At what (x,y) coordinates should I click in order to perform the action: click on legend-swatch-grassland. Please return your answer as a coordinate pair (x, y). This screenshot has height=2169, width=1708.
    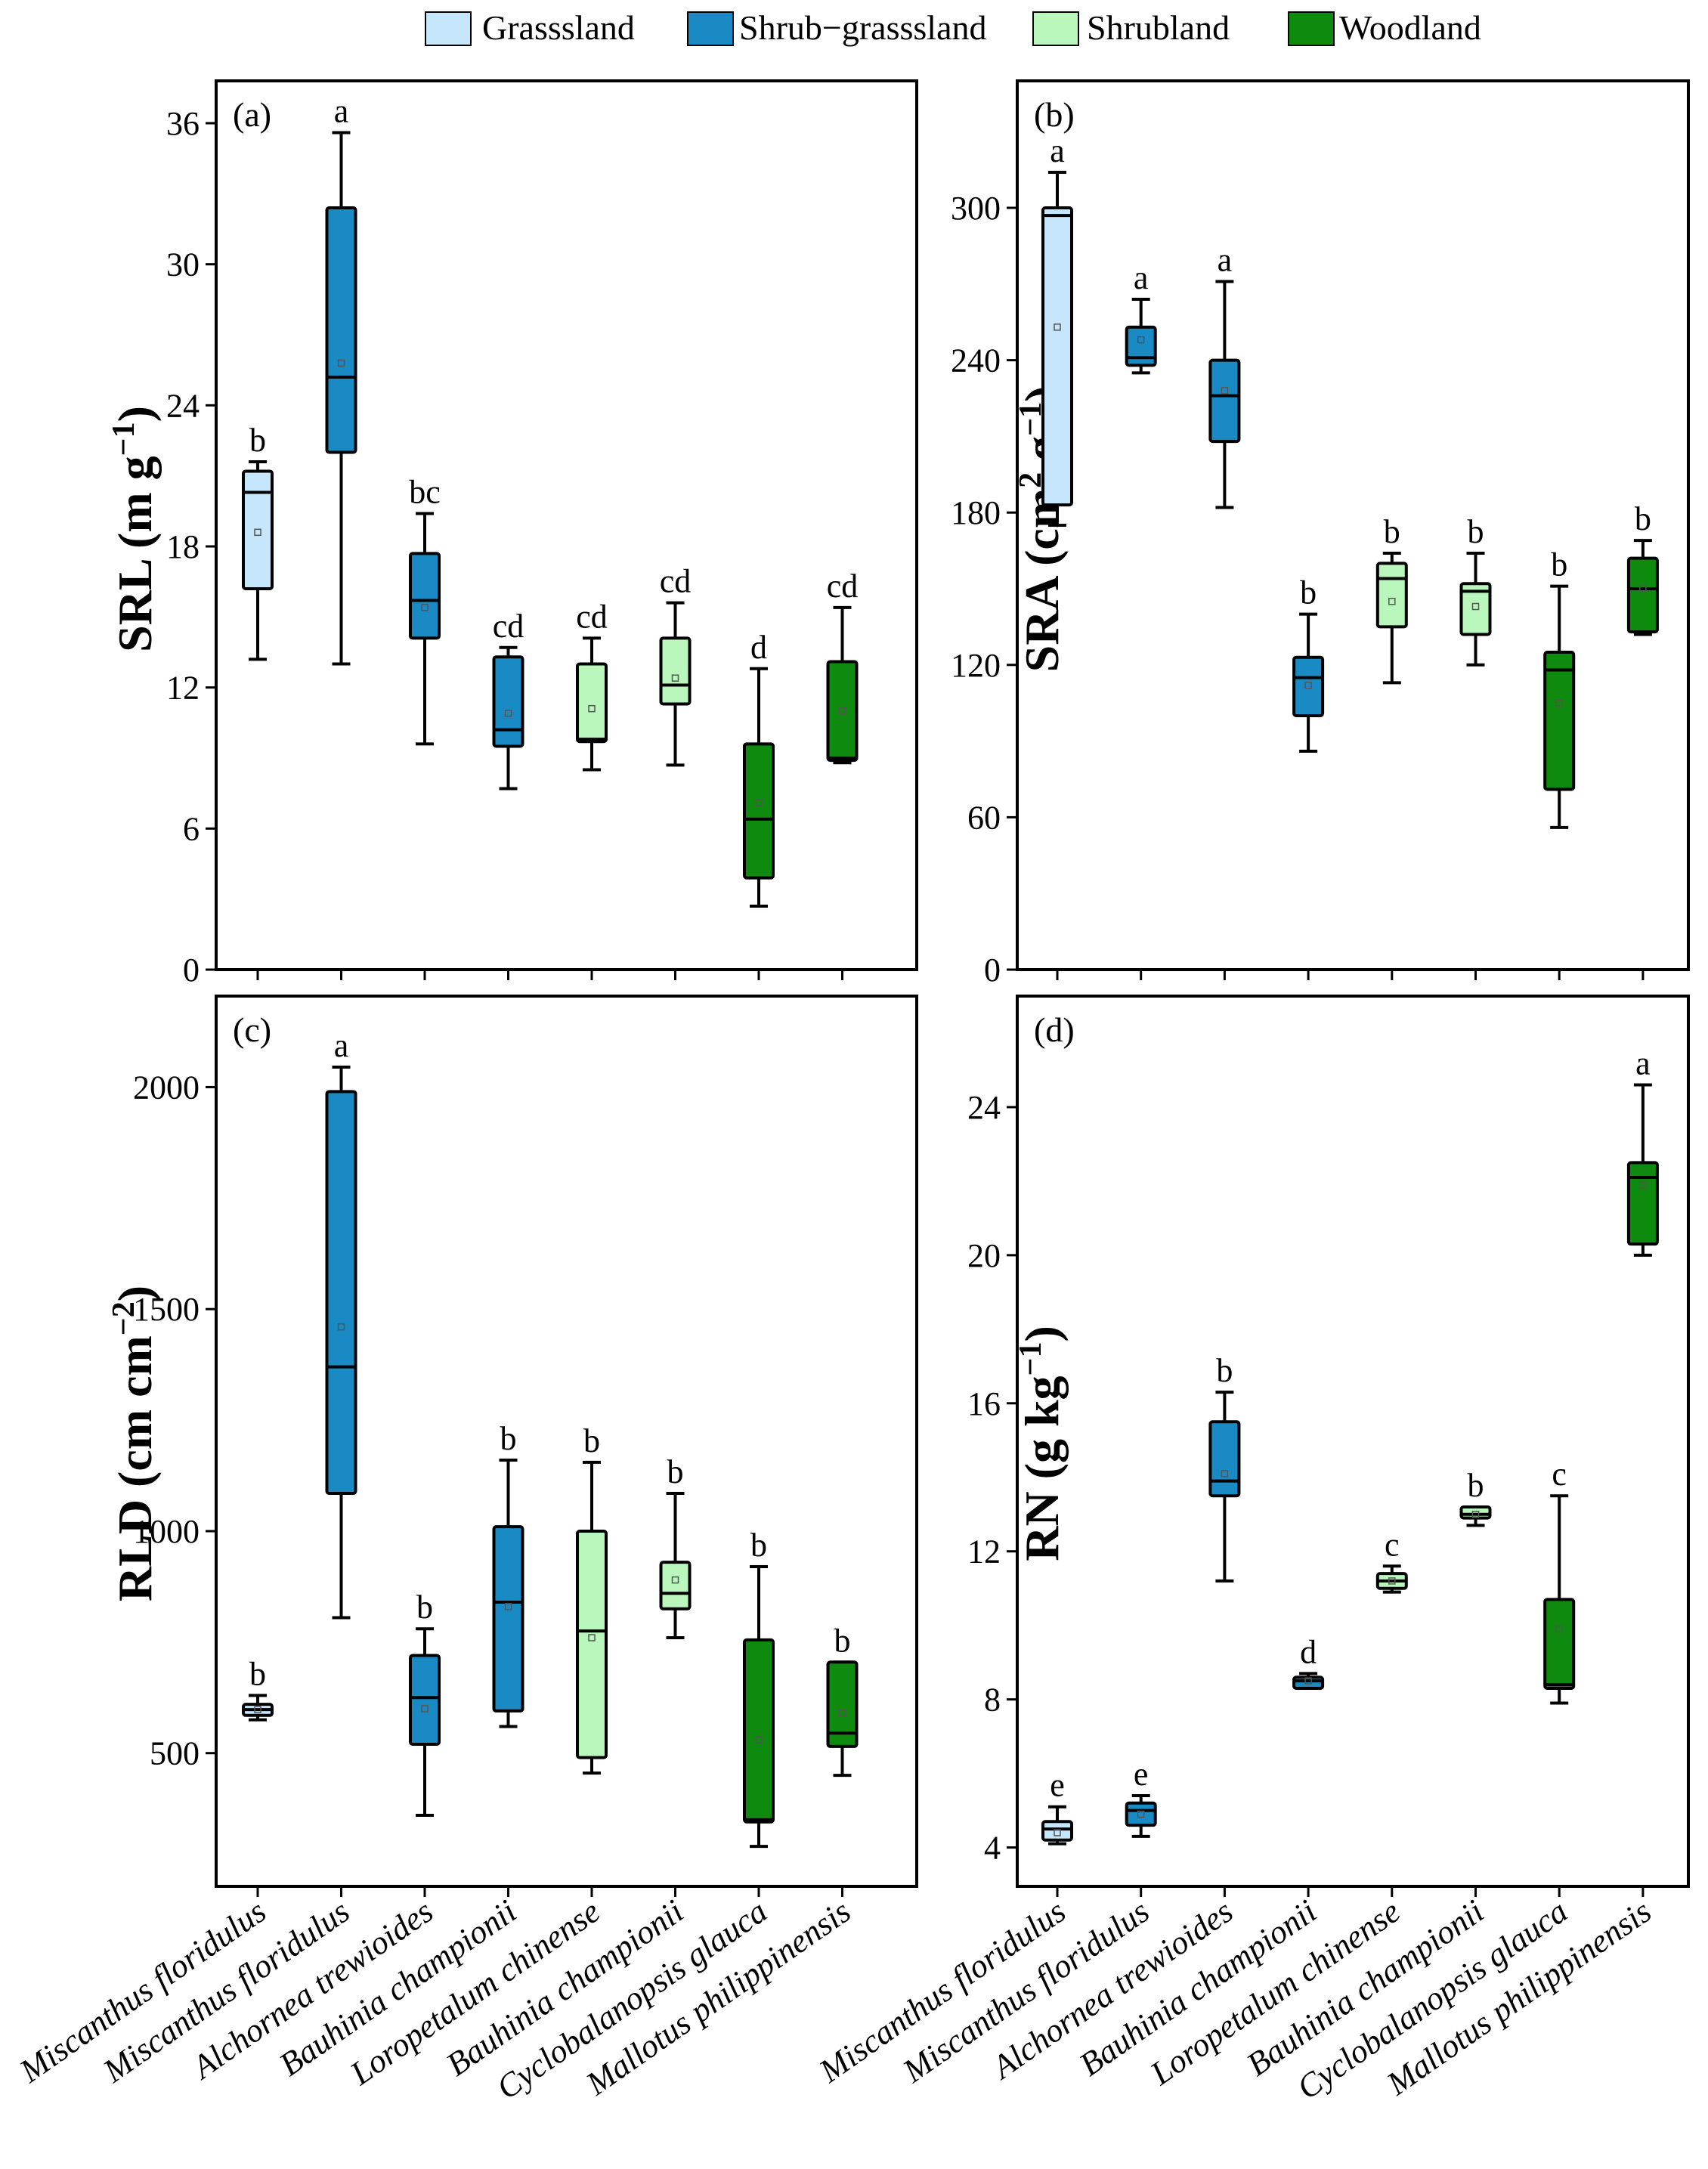
    Looking at the image, I should click on (448, 28).